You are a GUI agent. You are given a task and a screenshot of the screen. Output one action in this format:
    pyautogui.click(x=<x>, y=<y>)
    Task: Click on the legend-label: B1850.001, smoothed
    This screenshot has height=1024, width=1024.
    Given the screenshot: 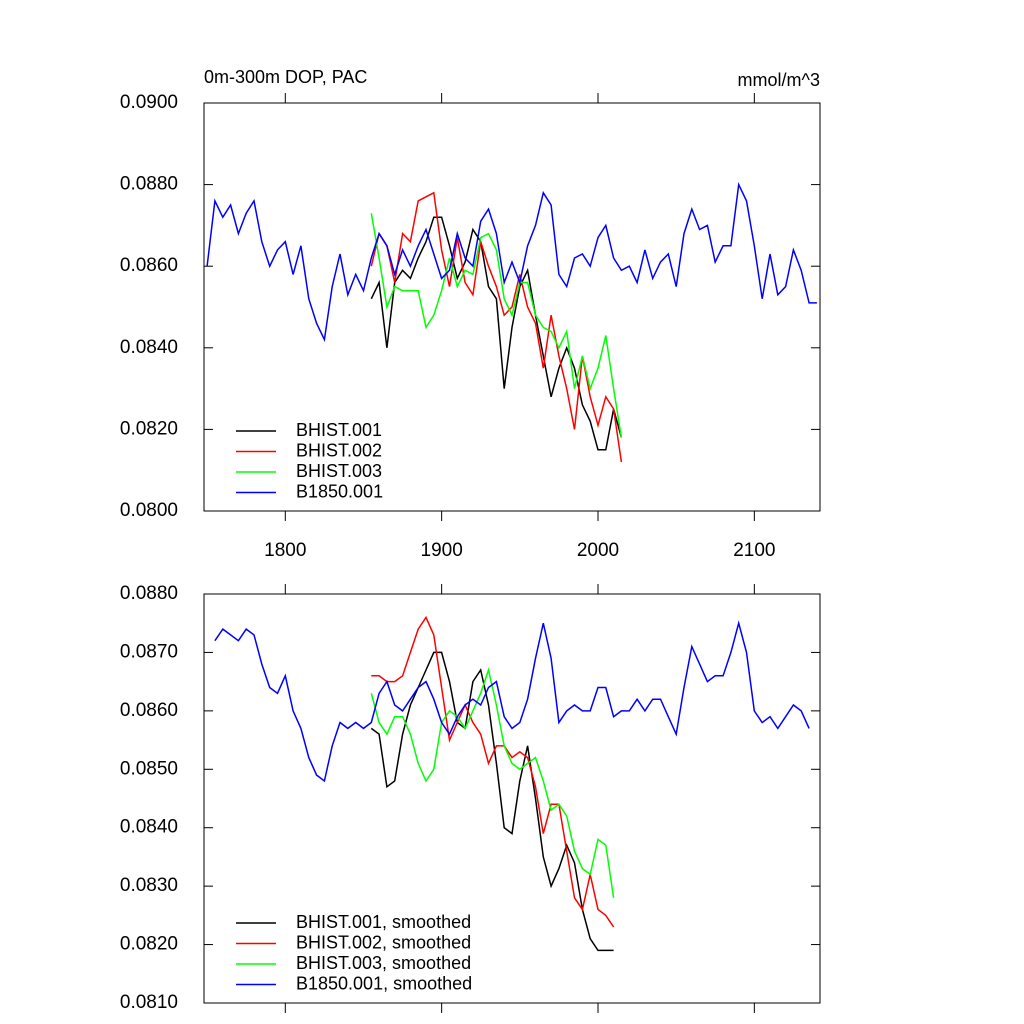 What is the action you would take?
    pyautogui.click(x=384, y=983)
    